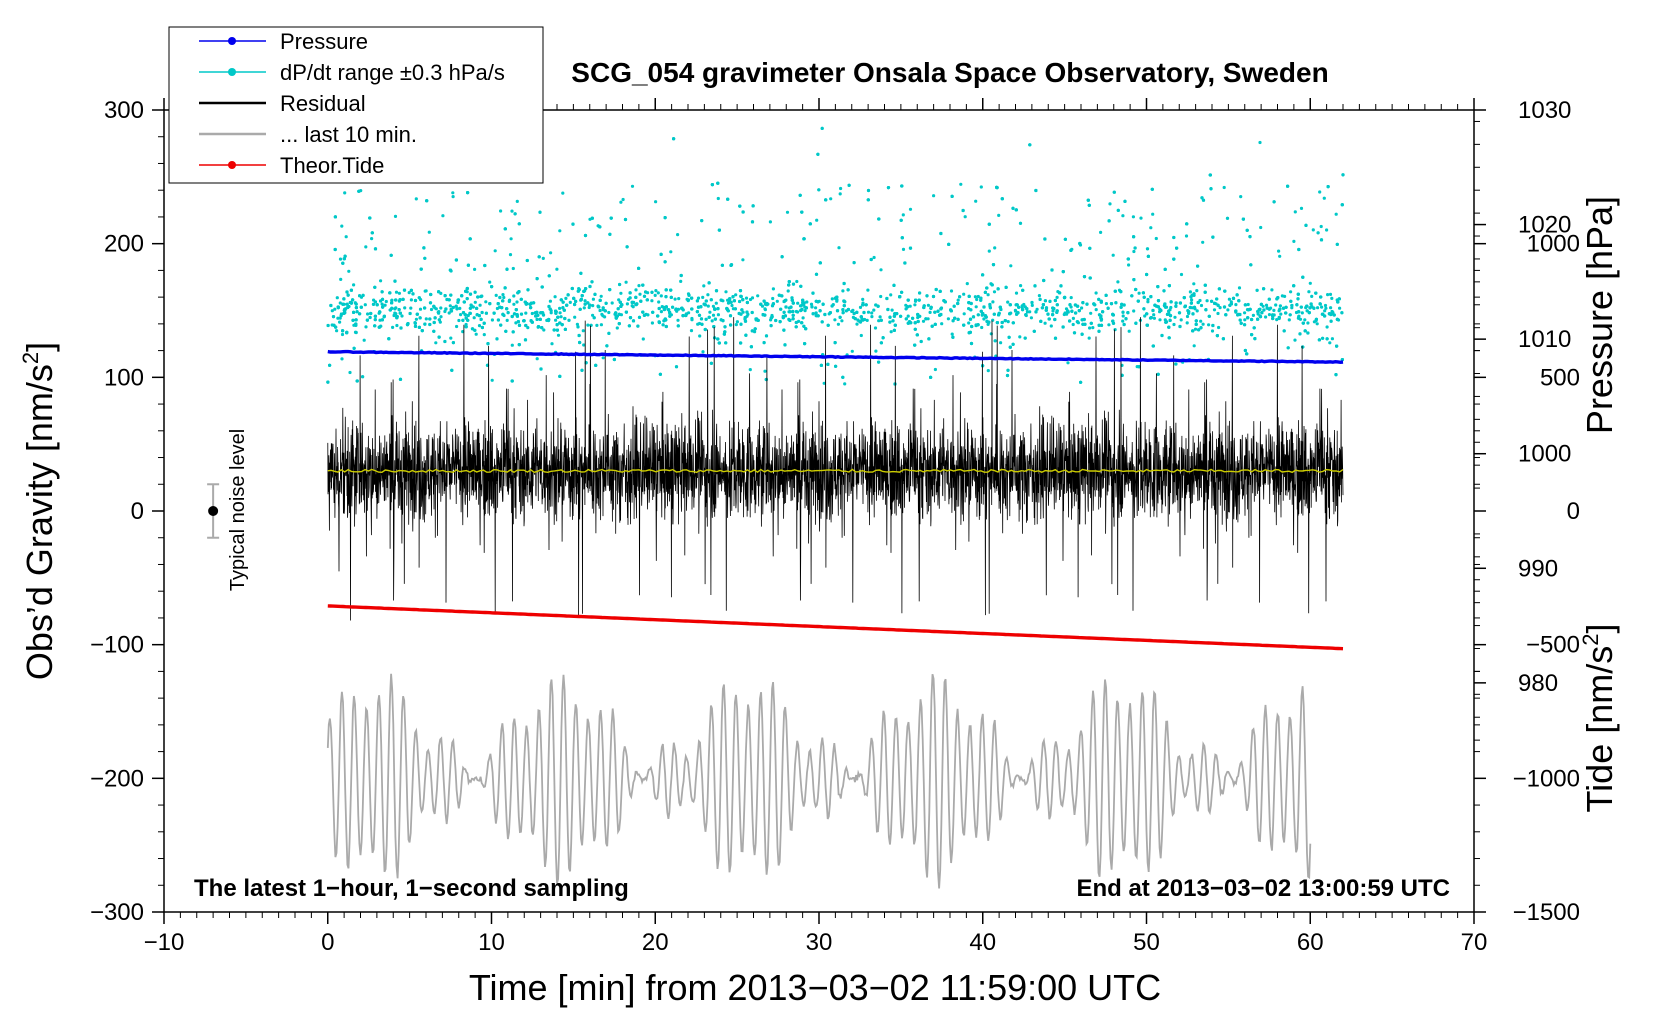 This screenshot has height=1020, width=1660. I want to click on residual-mean-line, so click(835, 471).